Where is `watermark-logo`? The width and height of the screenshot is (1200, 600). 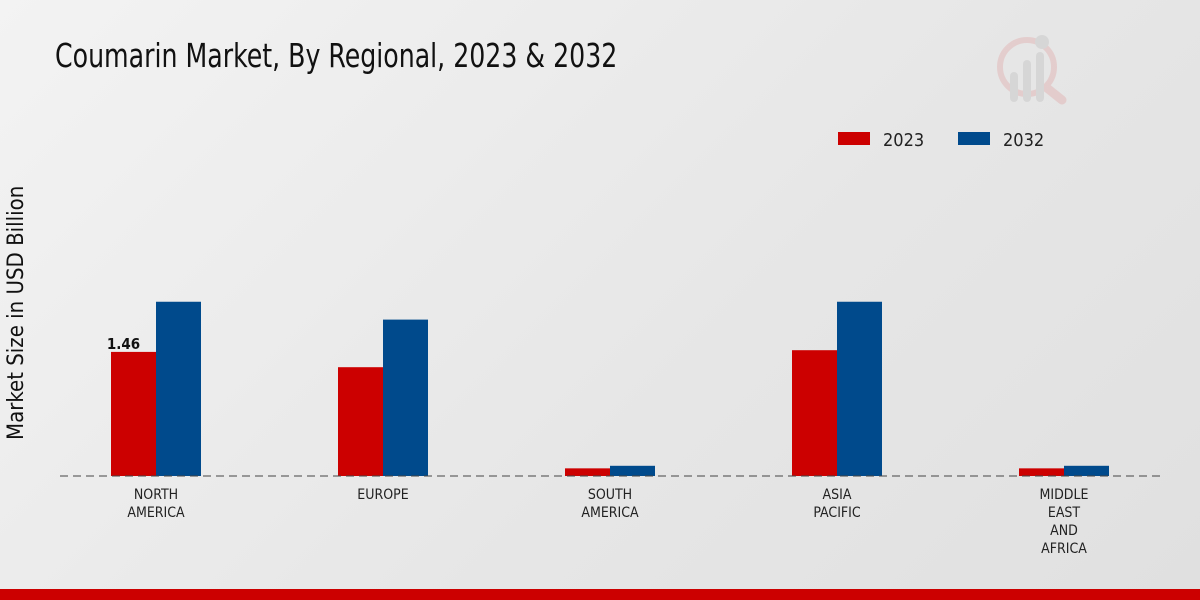
watermark-logo is located at coordinates (1032, 70).